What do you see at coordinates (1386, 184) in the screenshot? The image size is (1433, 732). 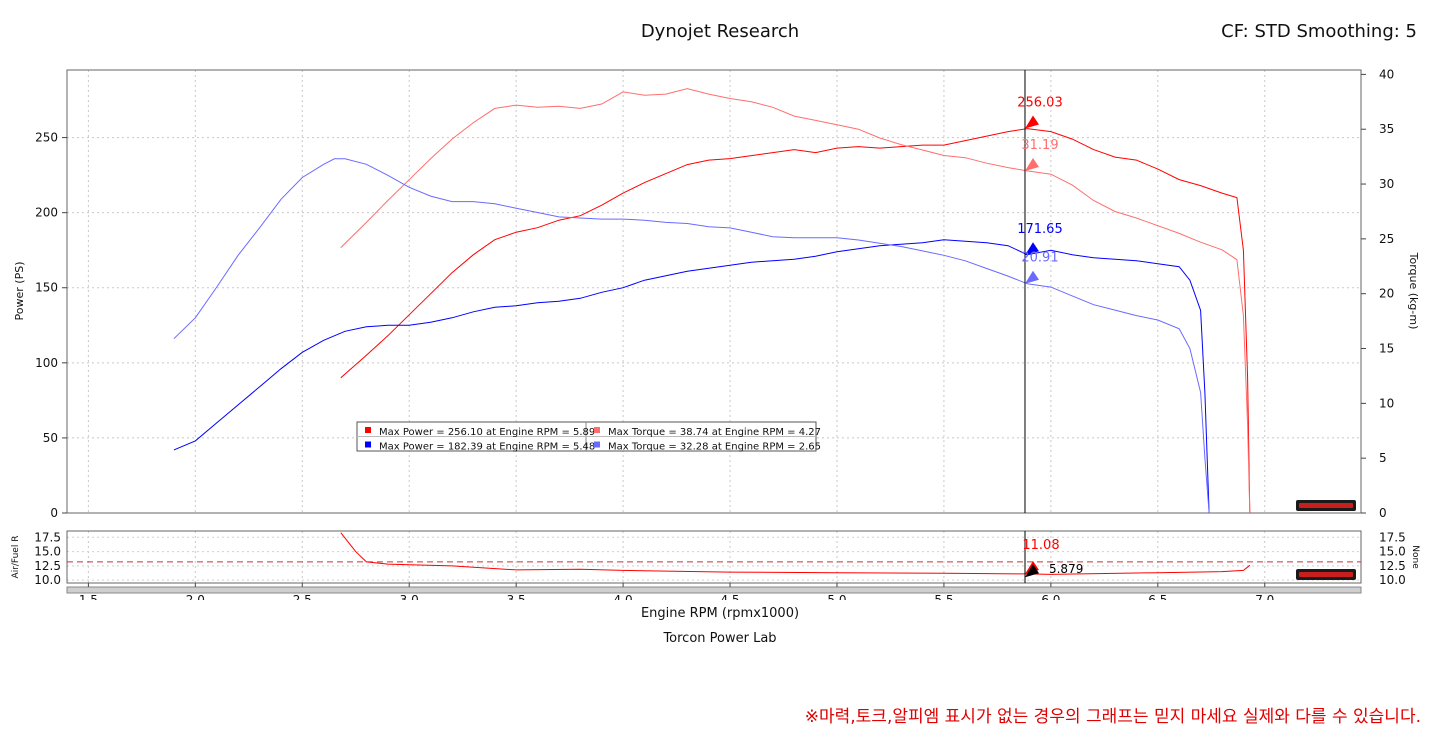 I see `y-right-tick-label: 30` at bounding box center [1386, 184].